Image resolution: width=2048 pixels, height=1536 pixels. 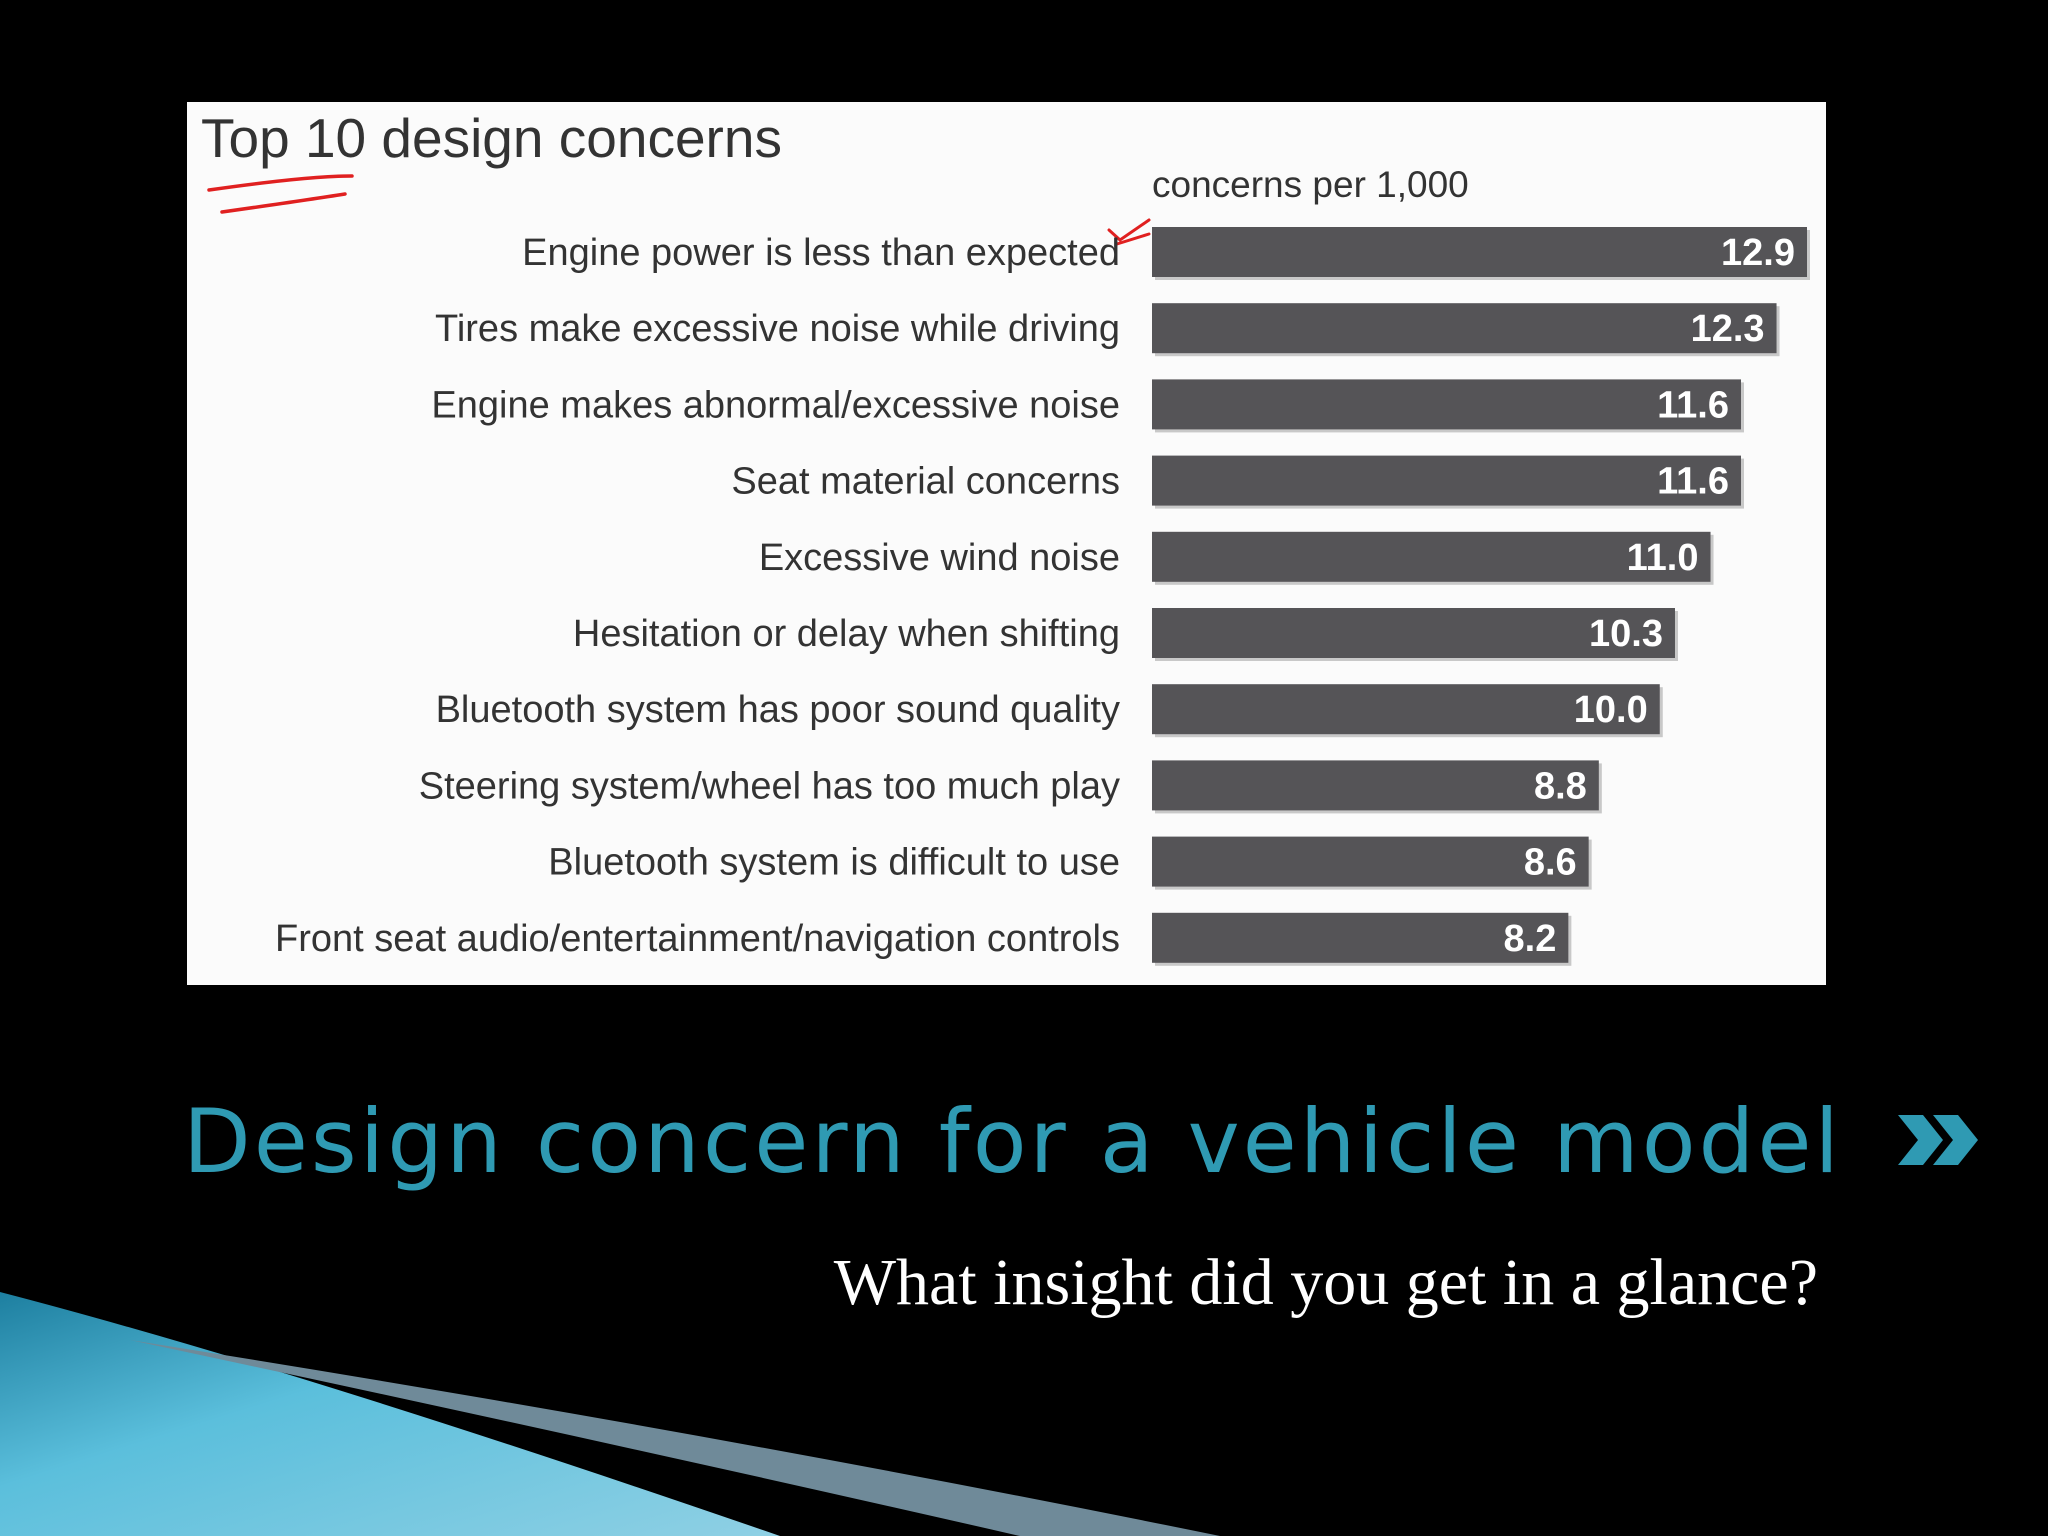 I want to click on chart-title: Top 10 design concerns, so click(x=491, y=138).